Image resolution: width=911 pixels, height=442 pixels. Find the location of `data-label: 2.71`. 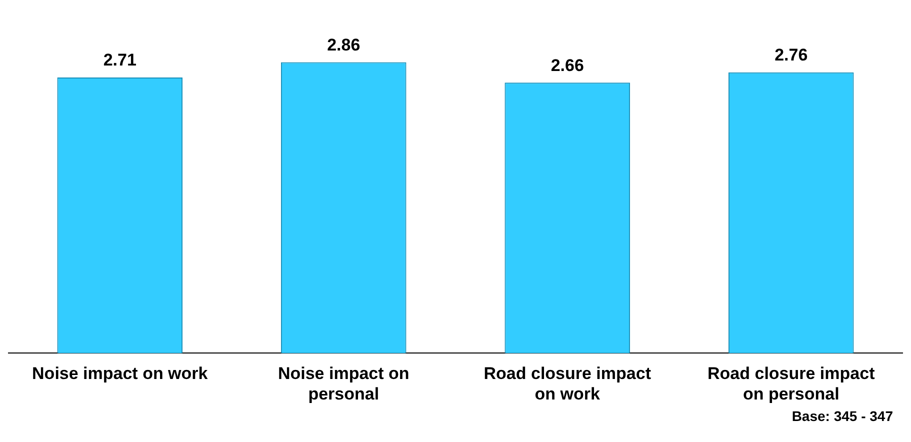

data-label: 2.71 is located at coordinates (119, 60).